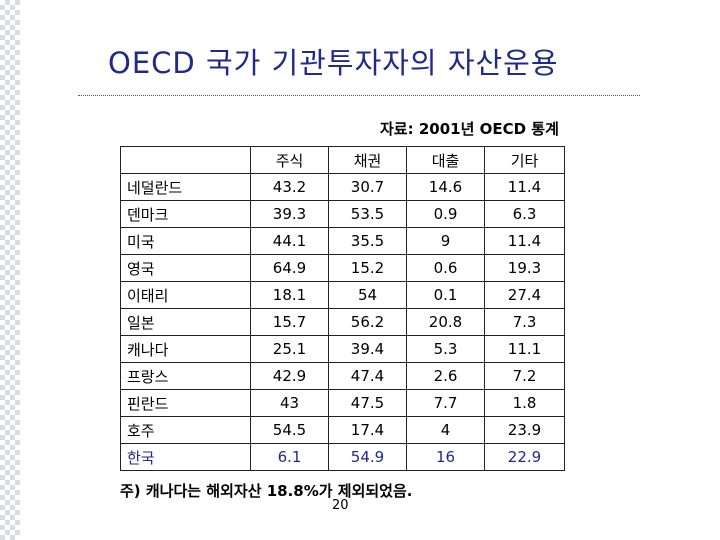  Describe the element at coordinates (367, 295) in the screenshot. I see `table-cell: 54` at that location.